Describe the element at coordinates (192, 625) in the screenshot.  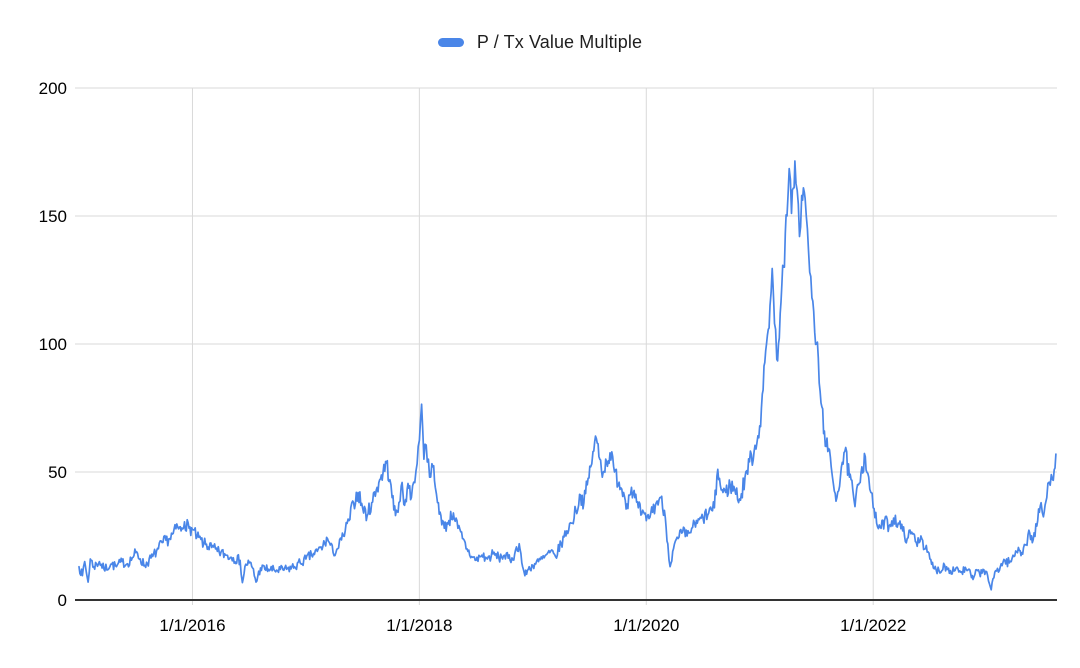
I see `x-axis-tick-label: 1/1/2016` at that location.